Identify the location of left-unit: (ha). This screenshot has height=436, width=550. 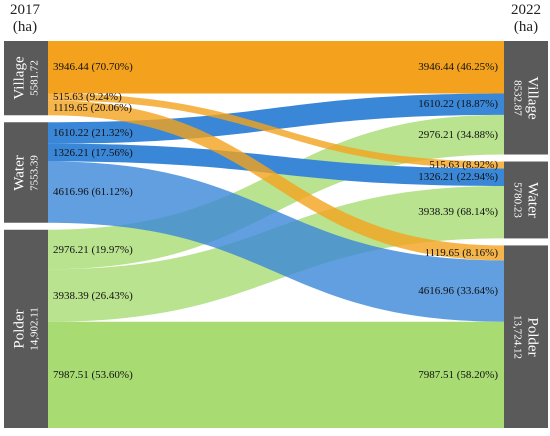
(25, 27).